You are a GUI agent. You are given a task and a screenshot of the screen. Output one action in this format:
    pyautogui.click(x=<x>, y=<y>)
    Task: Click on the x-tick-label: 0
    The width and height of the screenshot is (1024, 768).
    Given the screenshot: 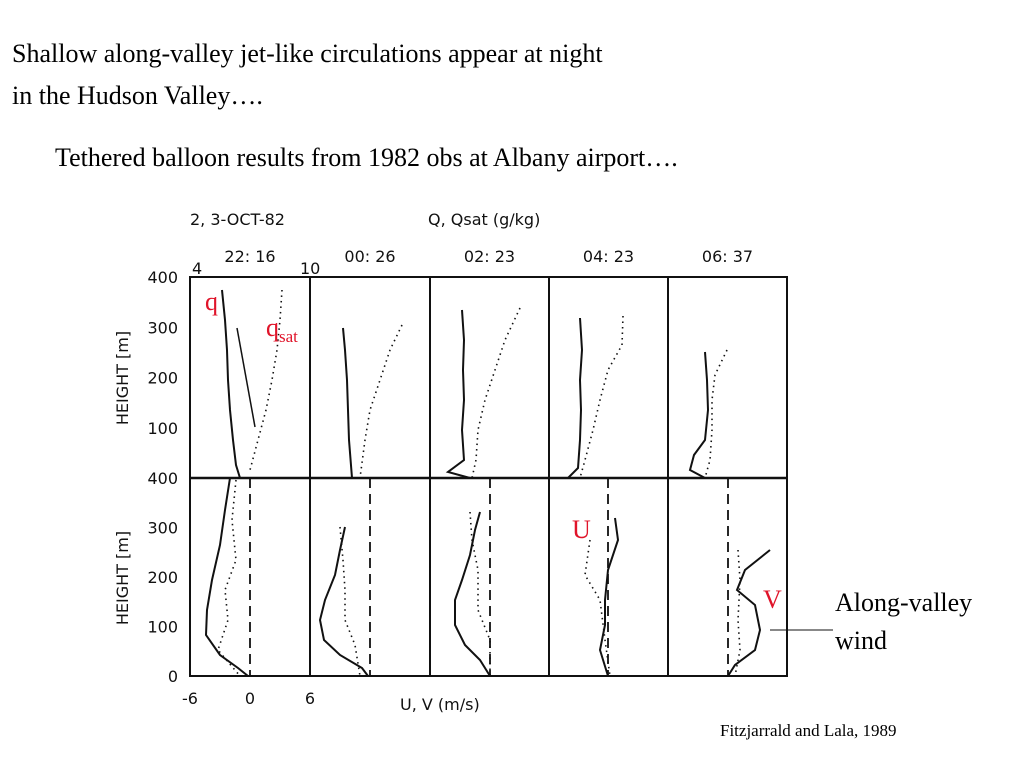 What is the action you would take?
    pyautogui.click(x=250, y=698)
    